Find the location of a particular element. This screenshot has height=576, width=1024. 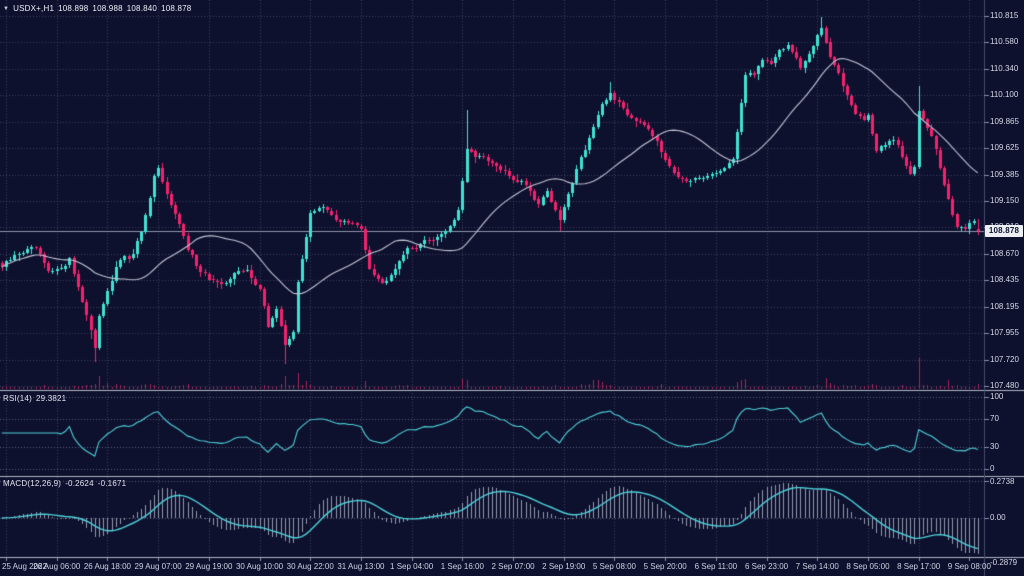

symbol-period-label: USDX+,H1 is located at coordinates (34, 8).